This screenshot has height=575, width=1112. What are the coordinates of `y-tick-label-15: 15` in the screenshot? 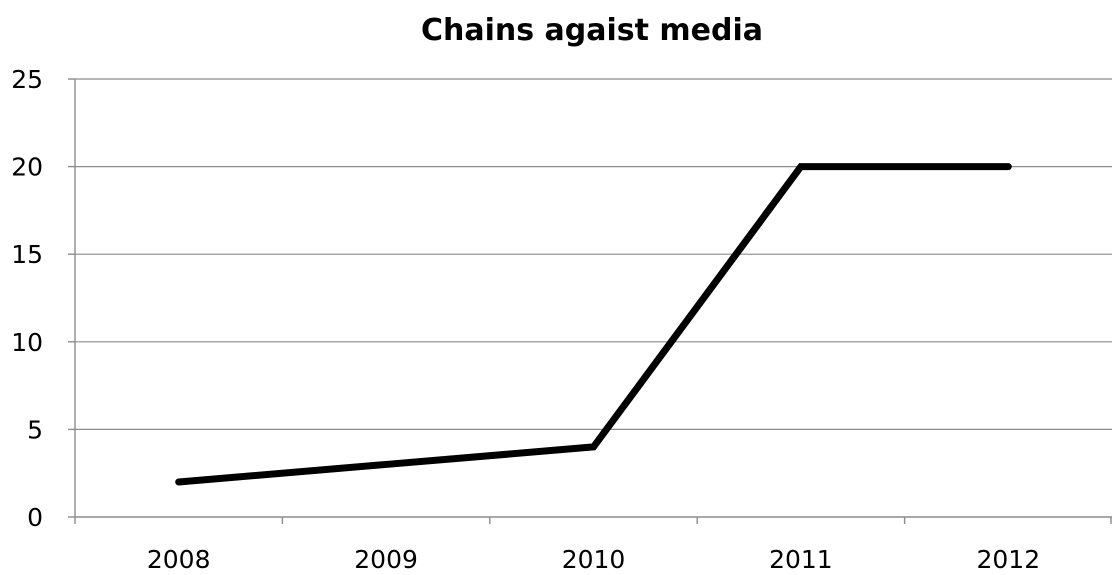 It's located at (27, 254).